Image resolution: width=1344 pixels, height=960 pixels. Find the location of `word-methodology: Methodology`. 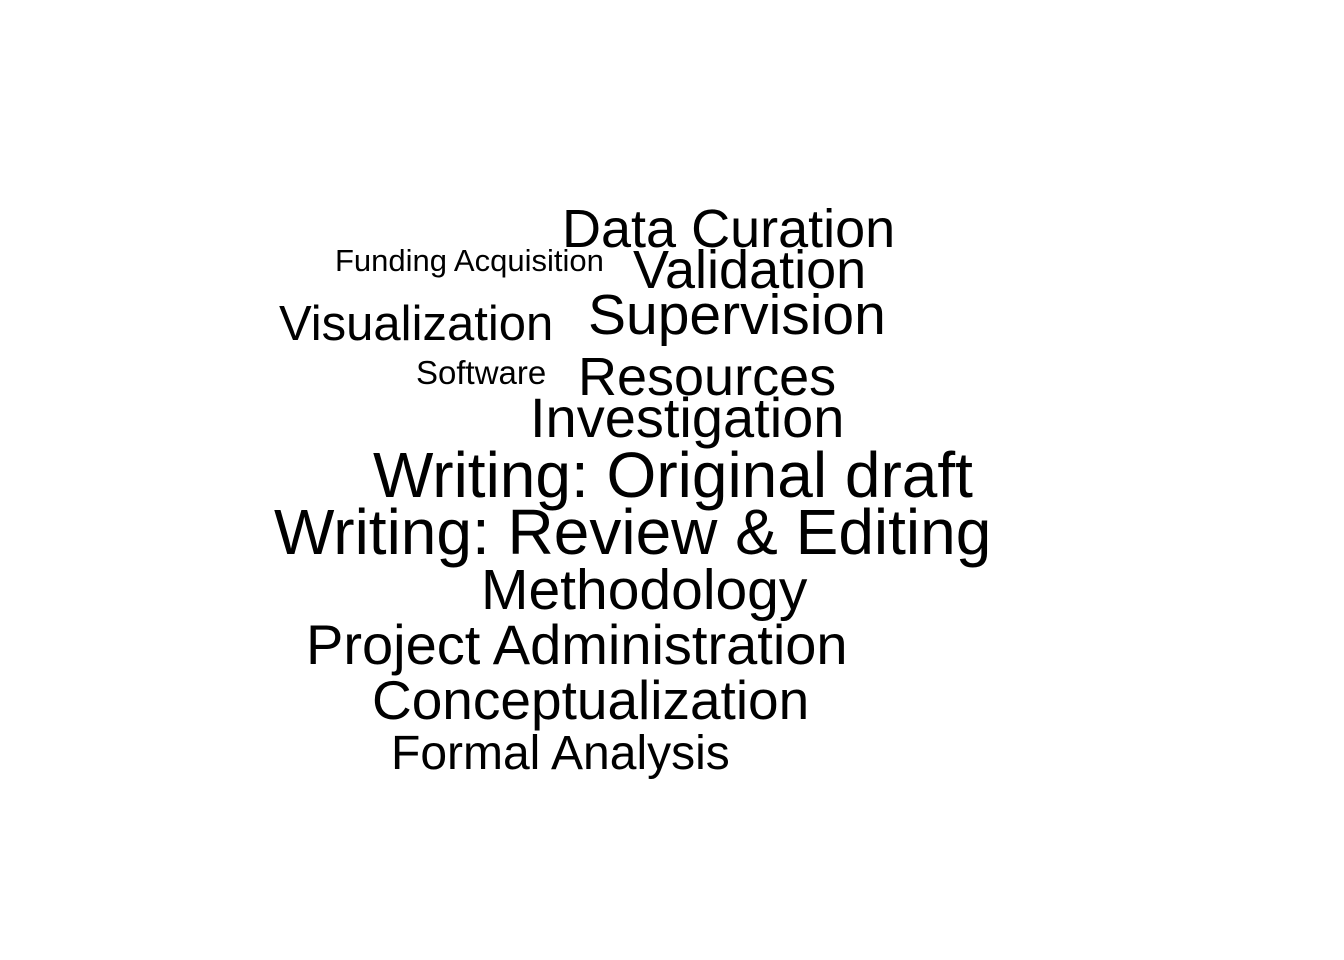

word-methodology: Methodology is located at coordinates (644, 590).